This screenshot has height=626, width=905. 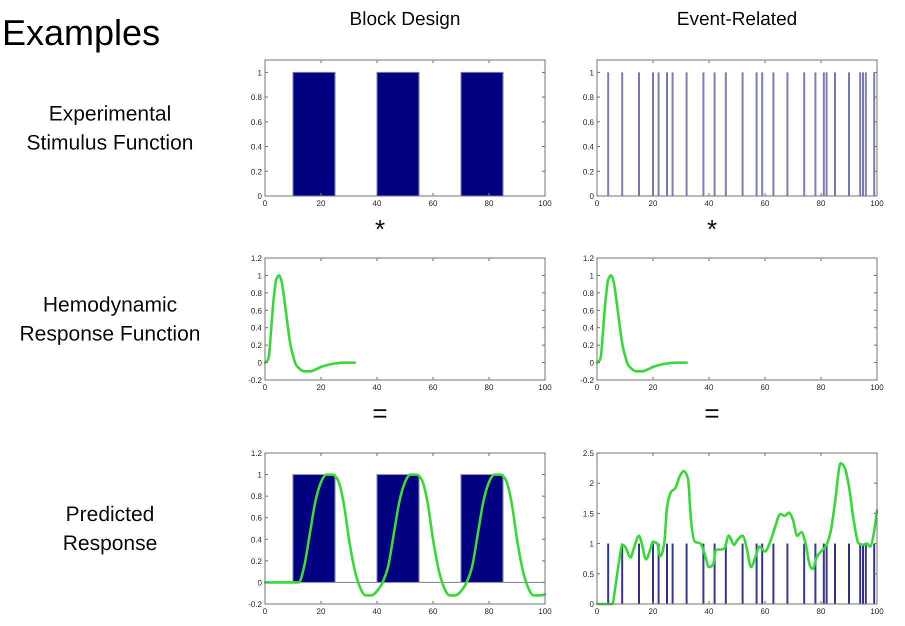 What do you see at coordinates (588, 453) in the screenshot?
I see `y-tick-label: 2.5` at bounding box center [588, 453].